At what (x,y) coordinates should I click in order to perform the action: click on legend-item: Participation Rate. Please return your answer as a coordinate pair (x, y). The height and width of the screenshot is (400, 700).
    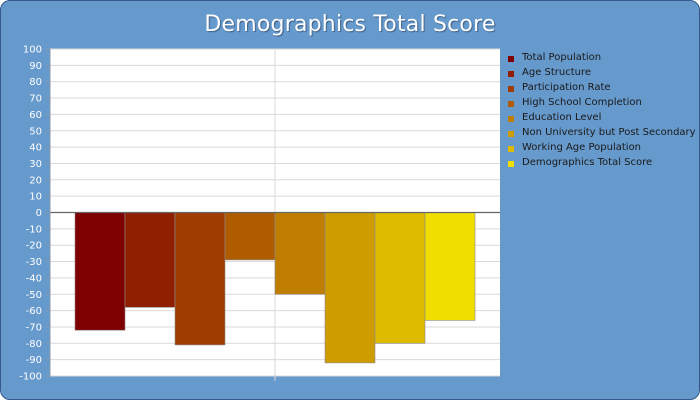
    Looking at the image, I should click on (603, 89).